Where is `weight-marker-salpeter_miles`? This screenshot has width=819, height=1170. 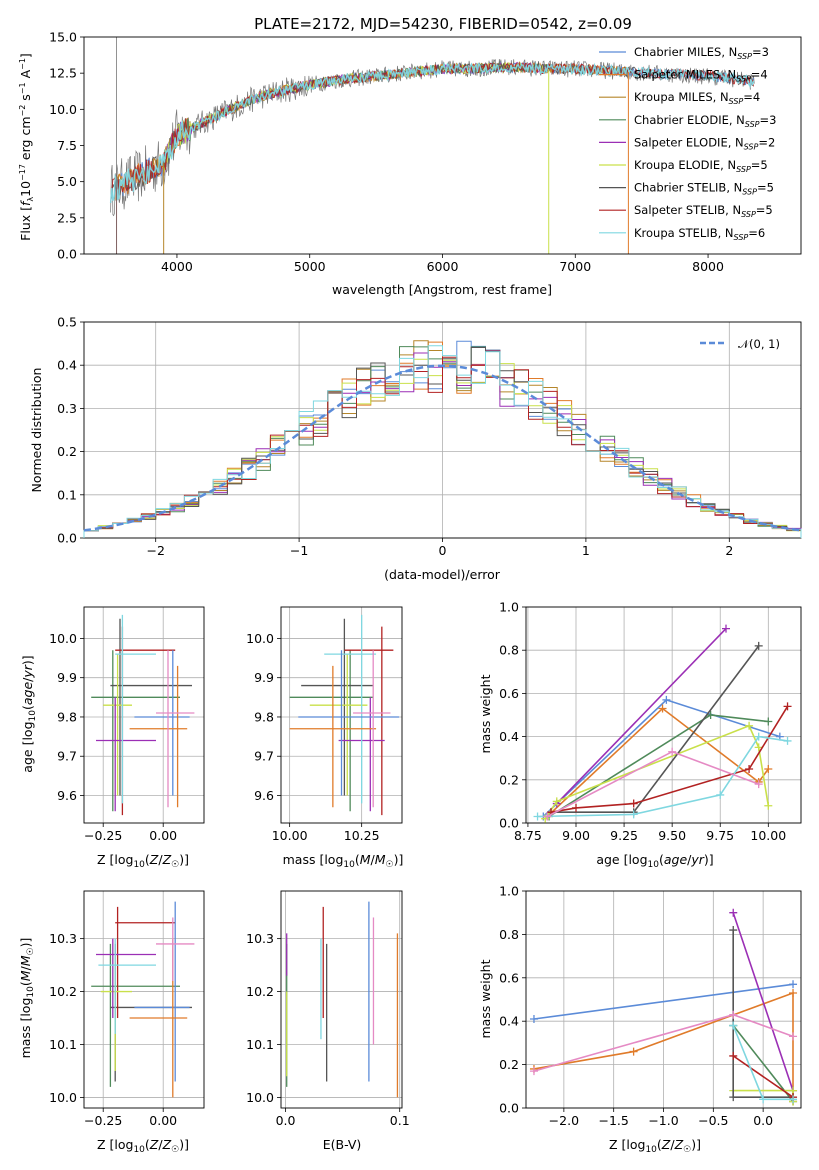 weight-marker-salpeter_miles is located at coordinates (793, 992).